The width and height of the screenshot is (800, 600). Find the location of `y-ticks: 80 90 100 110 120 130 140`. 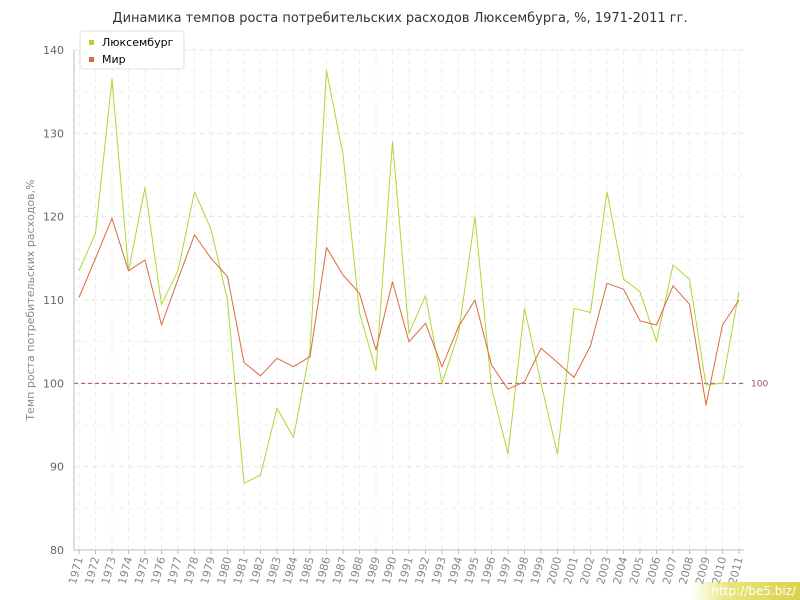

y-ticks: 80 90 100 110 120 130 140 is located at coordinates (53, 300).